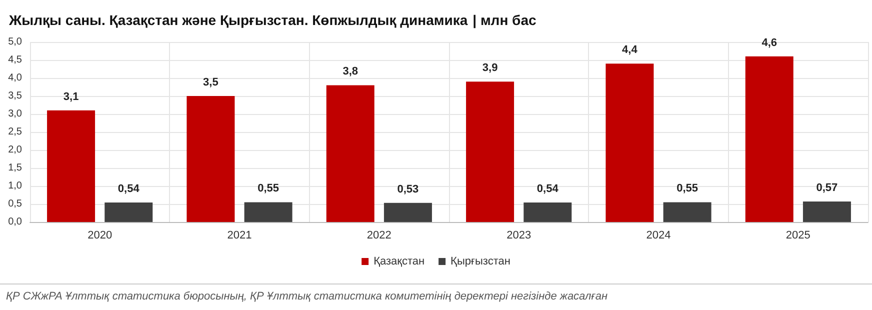  What do you see at coordinates (15, 186) in the screenshot?
I see `y-tick-label: 1,0` at bounding box center [15, 186].